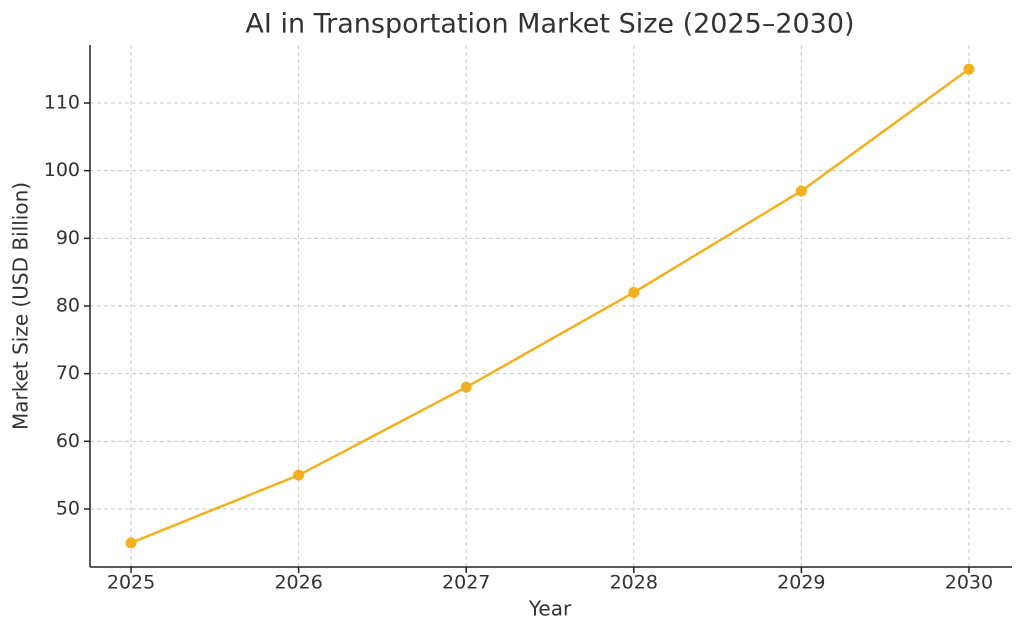 Image resolution: width=1024 pixels, height=636 pixels. Describe the element at coordinates (68, 306) in the screenshot. I see `y-tick-label: 80` at that location.